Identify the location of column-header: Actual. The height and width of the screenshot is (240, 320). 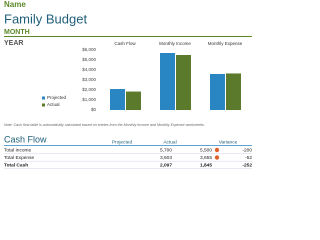
(169, 142).